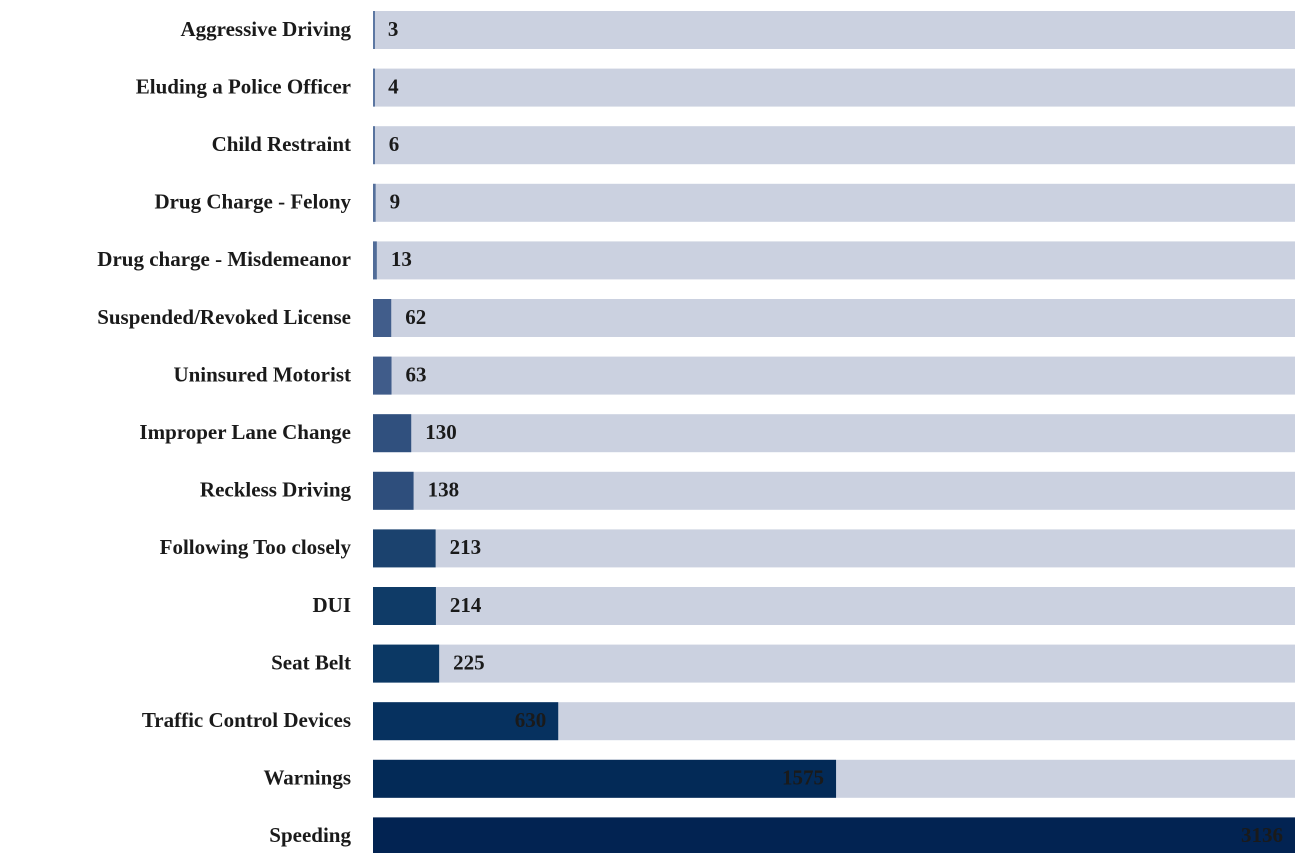 The height and width of the screenshot is (853, 1297). I want to click on value-label: 63, so click(416, 374).